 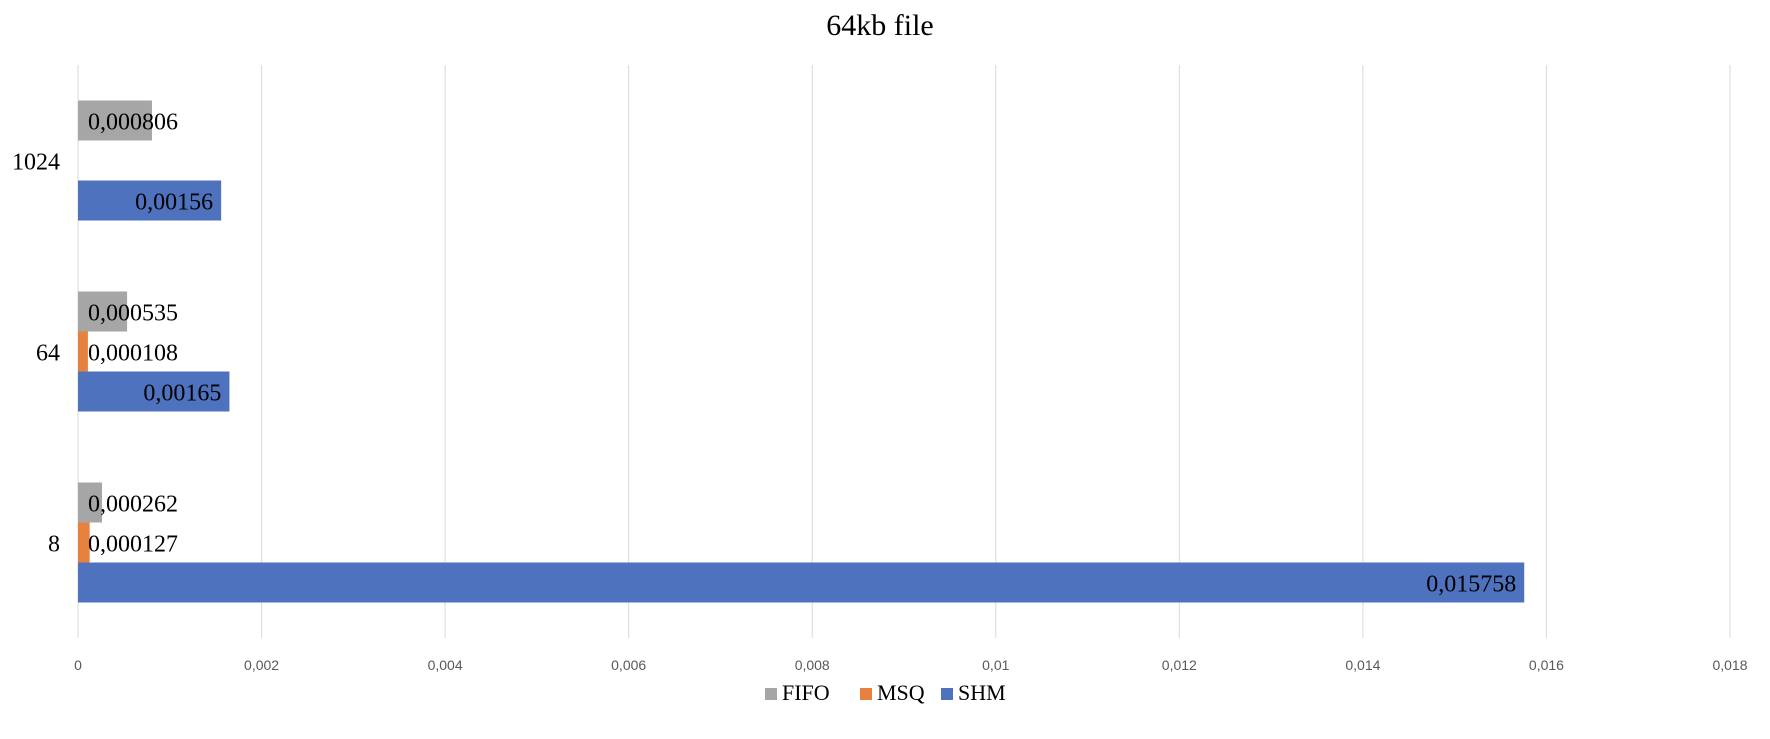 What do you see at coordinates (174, 203) in the screenshot?
I see `data-label: 0,00156` at bounding box center [174, 203].